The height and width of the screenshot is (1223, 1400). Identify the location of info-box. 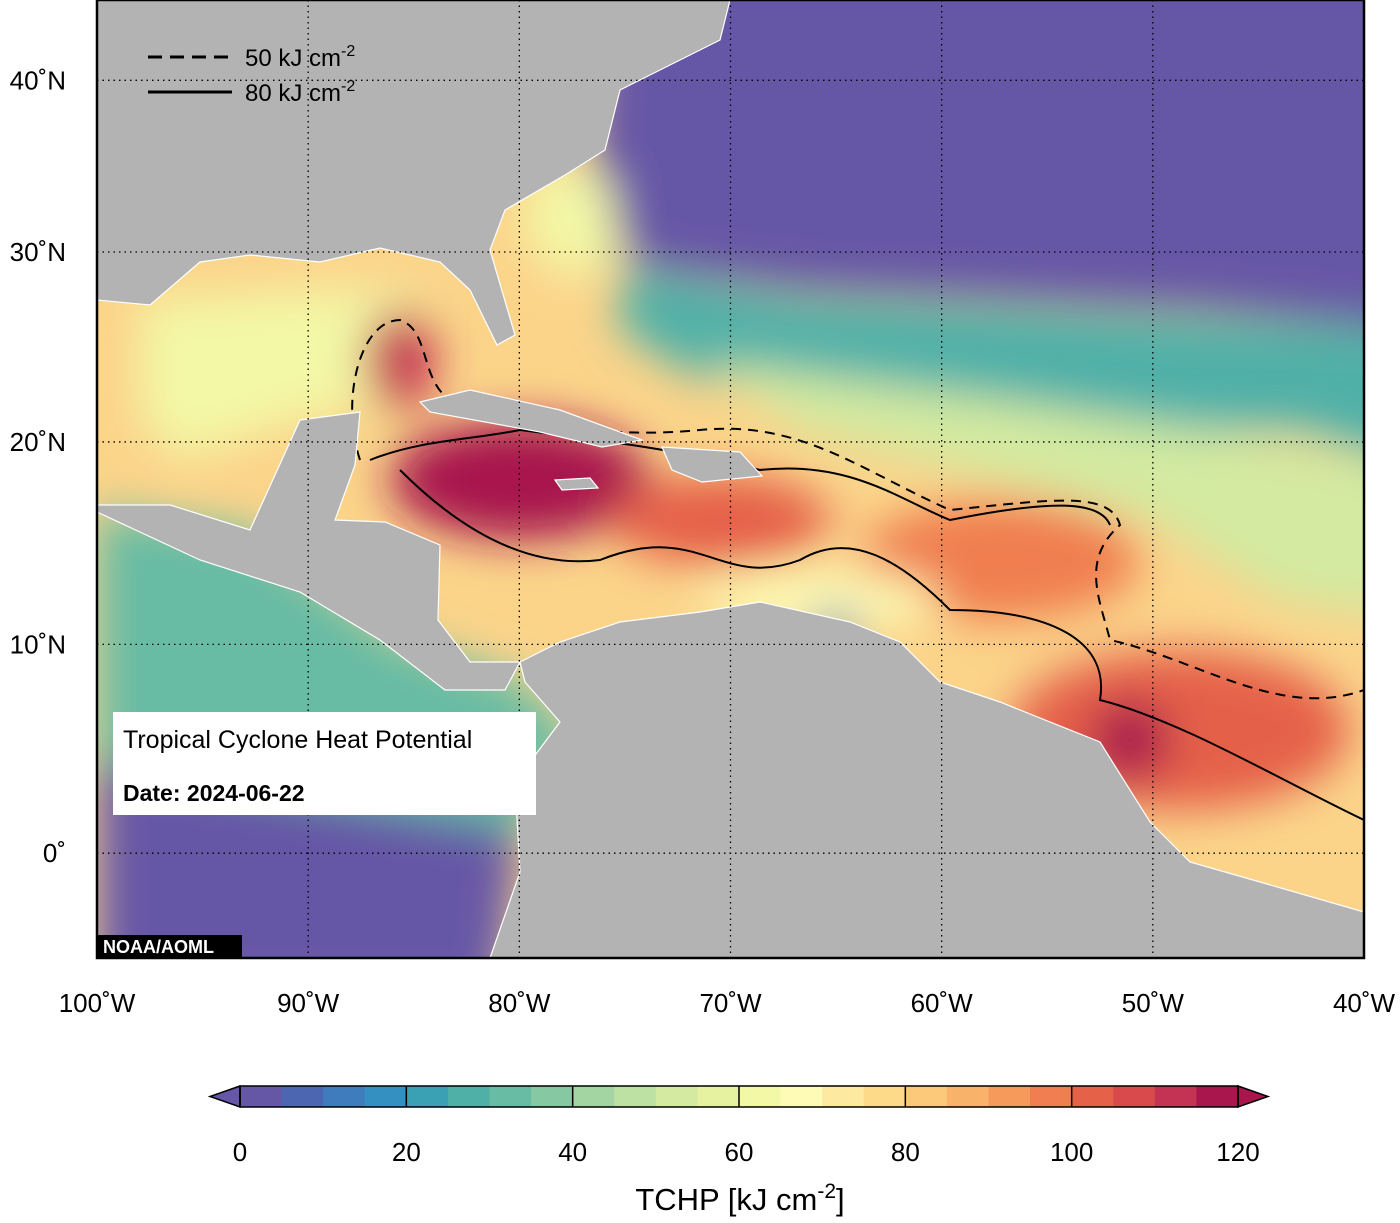
(324, 763).